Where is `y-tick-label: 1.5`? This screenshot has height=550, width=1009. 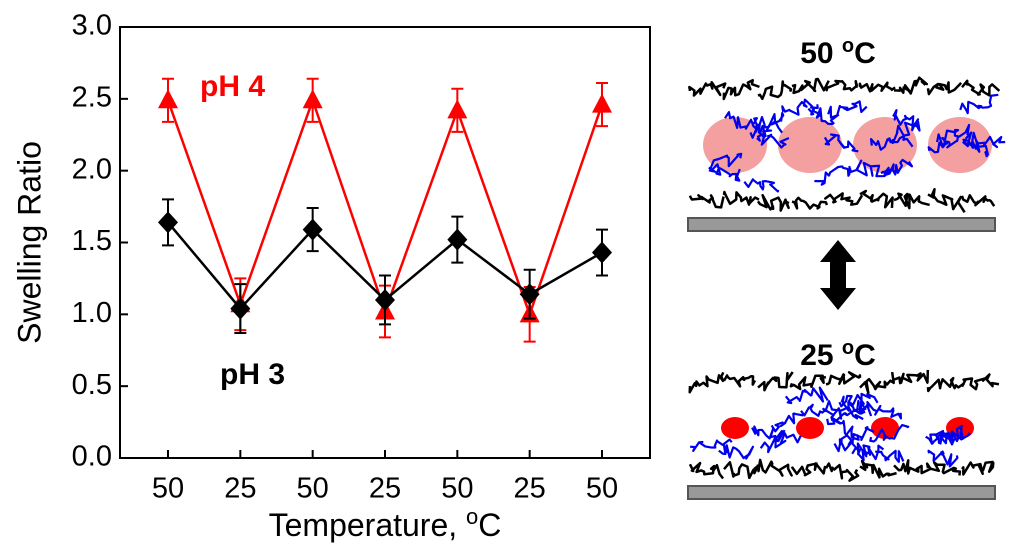
y-tick-label: 1.5 is located at coordinates (92, 241).